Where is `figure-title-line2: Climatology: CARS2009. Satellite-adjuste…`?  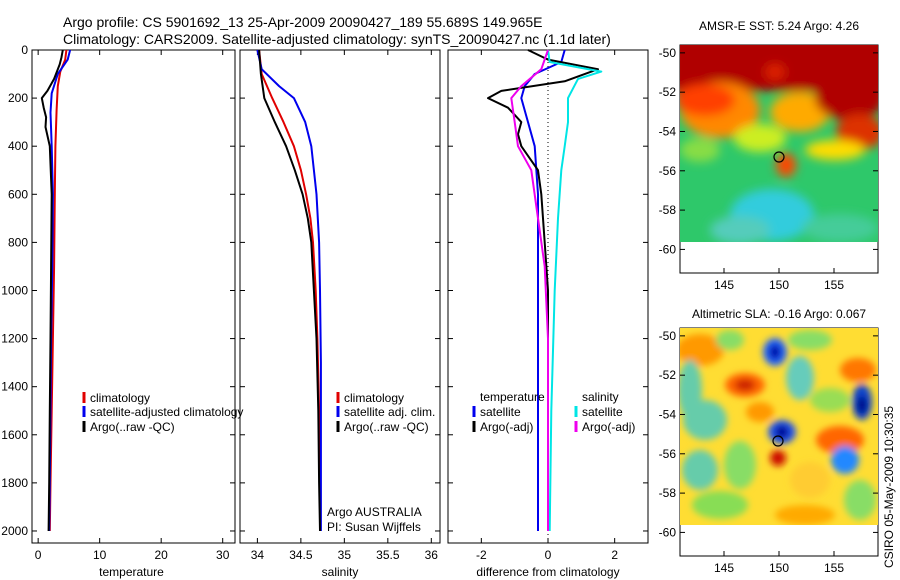 figure-title-line2: Climatology: CARS2009. Satellite-adjuste… is located at coordinates (337, 39).